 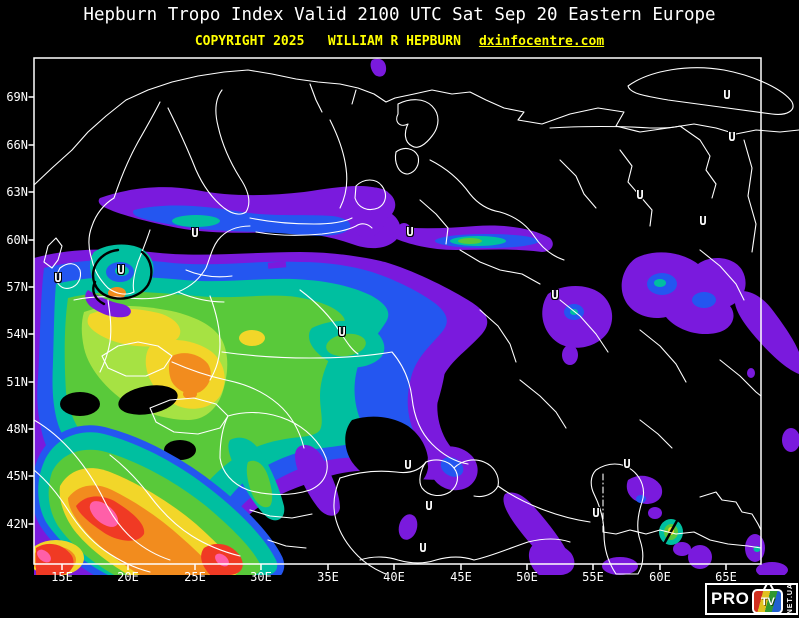 I want to click on lat-label: 45N, so click(x=17, y=476).